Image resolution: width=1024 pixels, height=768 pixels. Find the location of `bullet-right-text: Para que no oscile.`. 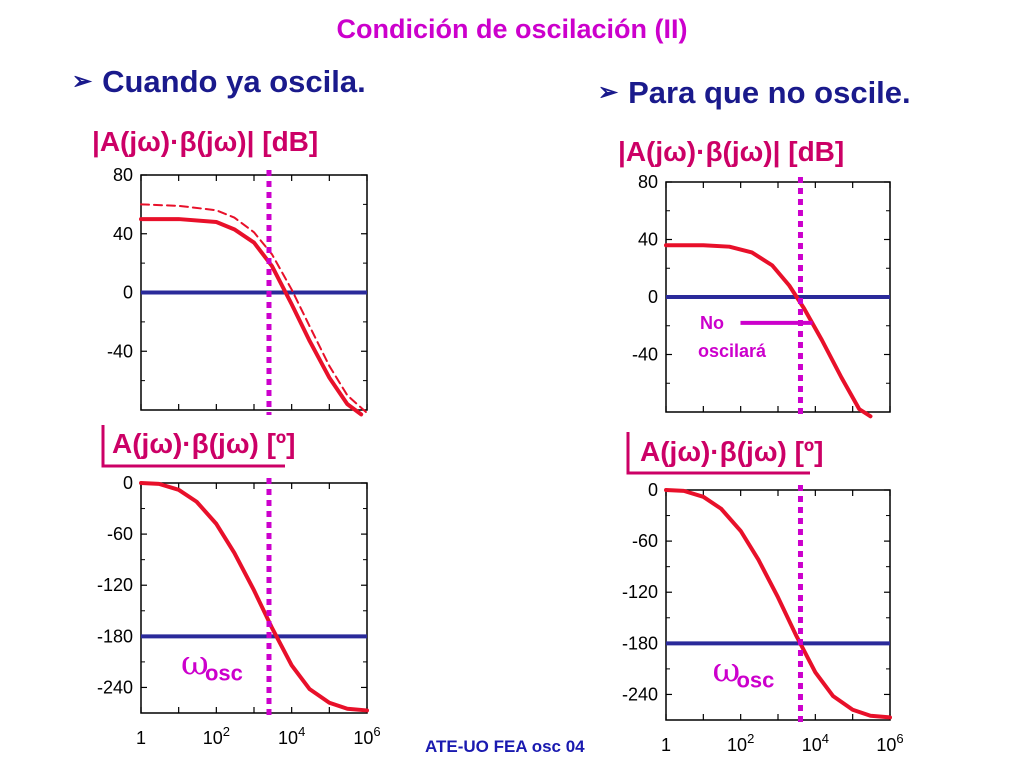

bullet-right-text: Para que no oscile. is located at coordinates (769, 92).